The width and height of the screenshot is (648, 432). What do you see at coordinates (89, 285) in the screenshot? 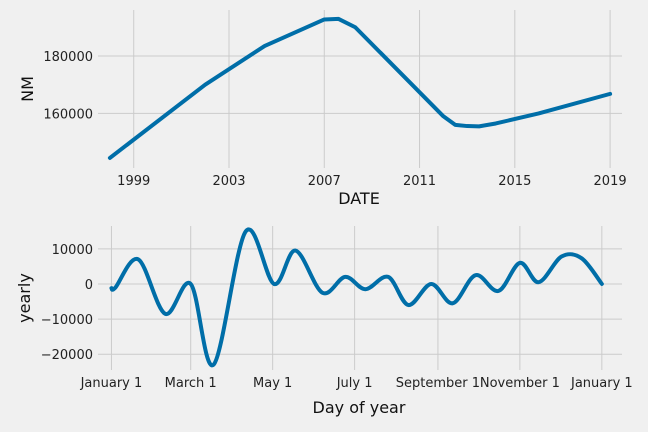
I see `y-tick-label: 0` at bounding box center [89, 285].